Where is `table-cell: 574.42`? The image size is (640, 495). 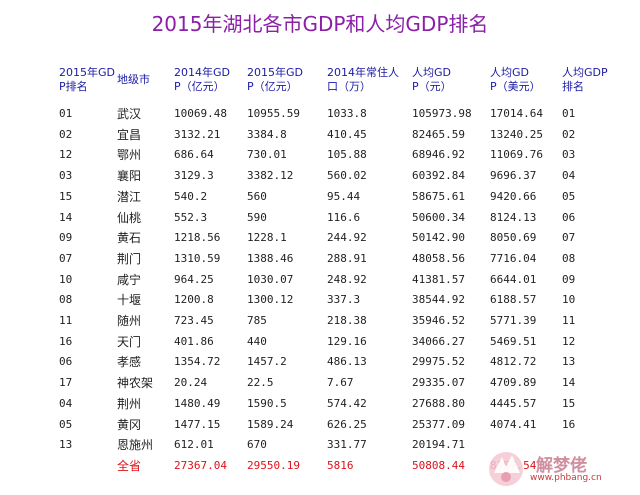
table-cell: 574.42 is located at coordinates (347, 403).